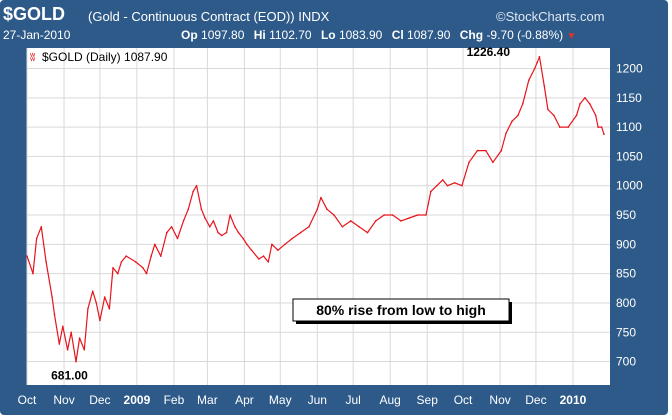 This screenshot has height=420, width=672. Describe the element at coordinates (189, 35) in the screenshot. I see `open-label: Op` at that location.